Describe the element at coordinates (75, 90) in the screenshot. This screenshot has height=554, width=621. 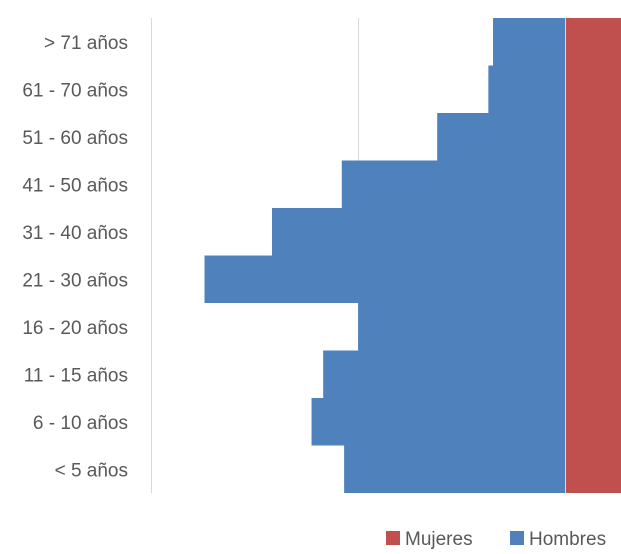
I see `category-label-8: 61 - 70 años` at that location.